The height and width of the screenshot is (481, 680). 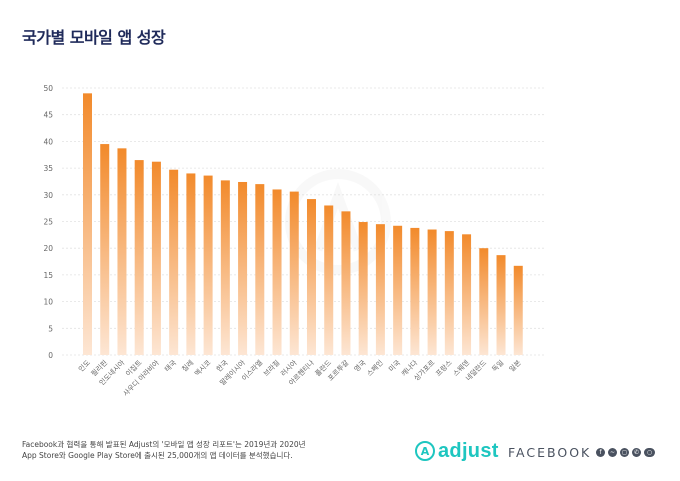 I want to click on x-tick-label: 브라질, so click(x=271, y=368).